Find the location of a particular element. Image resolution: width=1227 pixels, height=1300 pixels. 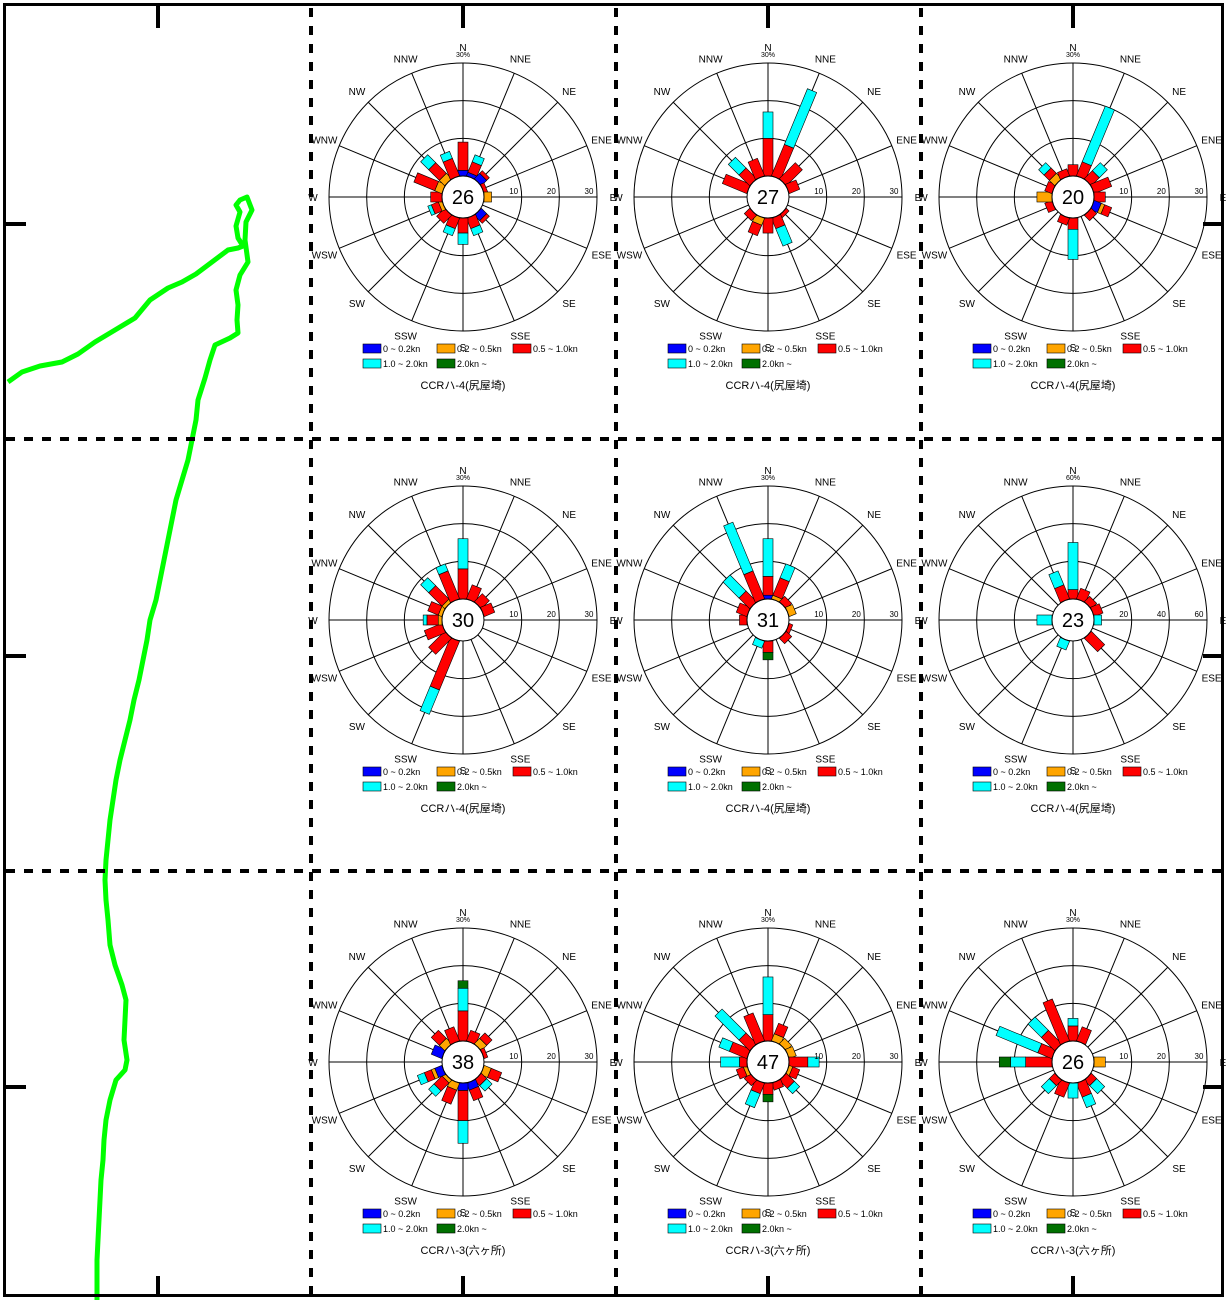

bar-se-bin4 is located at coordinates (1097, 1086).